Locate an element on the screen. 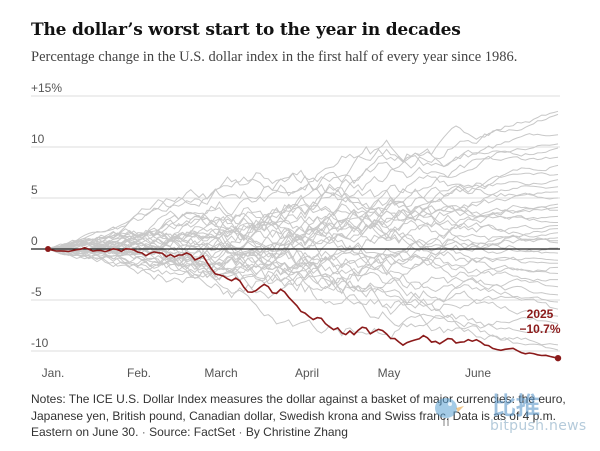 This screenshot has width=600, height=451. start-point is located at coordinates (48, 249).